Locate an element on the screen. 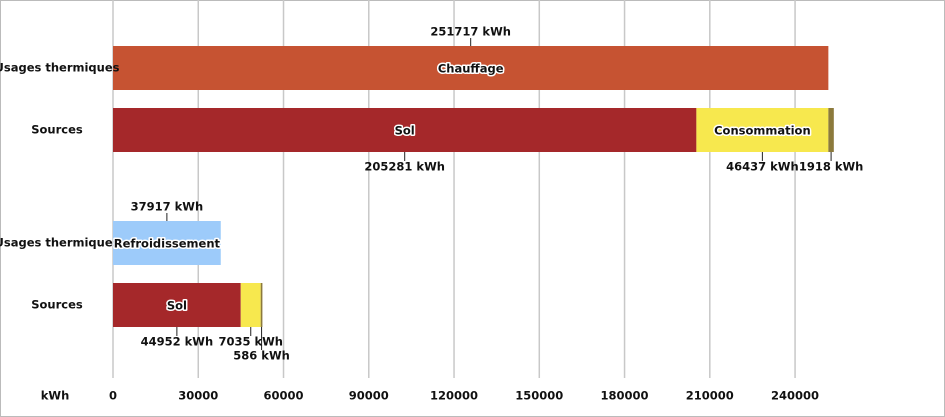 The image size is (945, 417). value-label: 46437 kWh is located at coordinates (762, 167).